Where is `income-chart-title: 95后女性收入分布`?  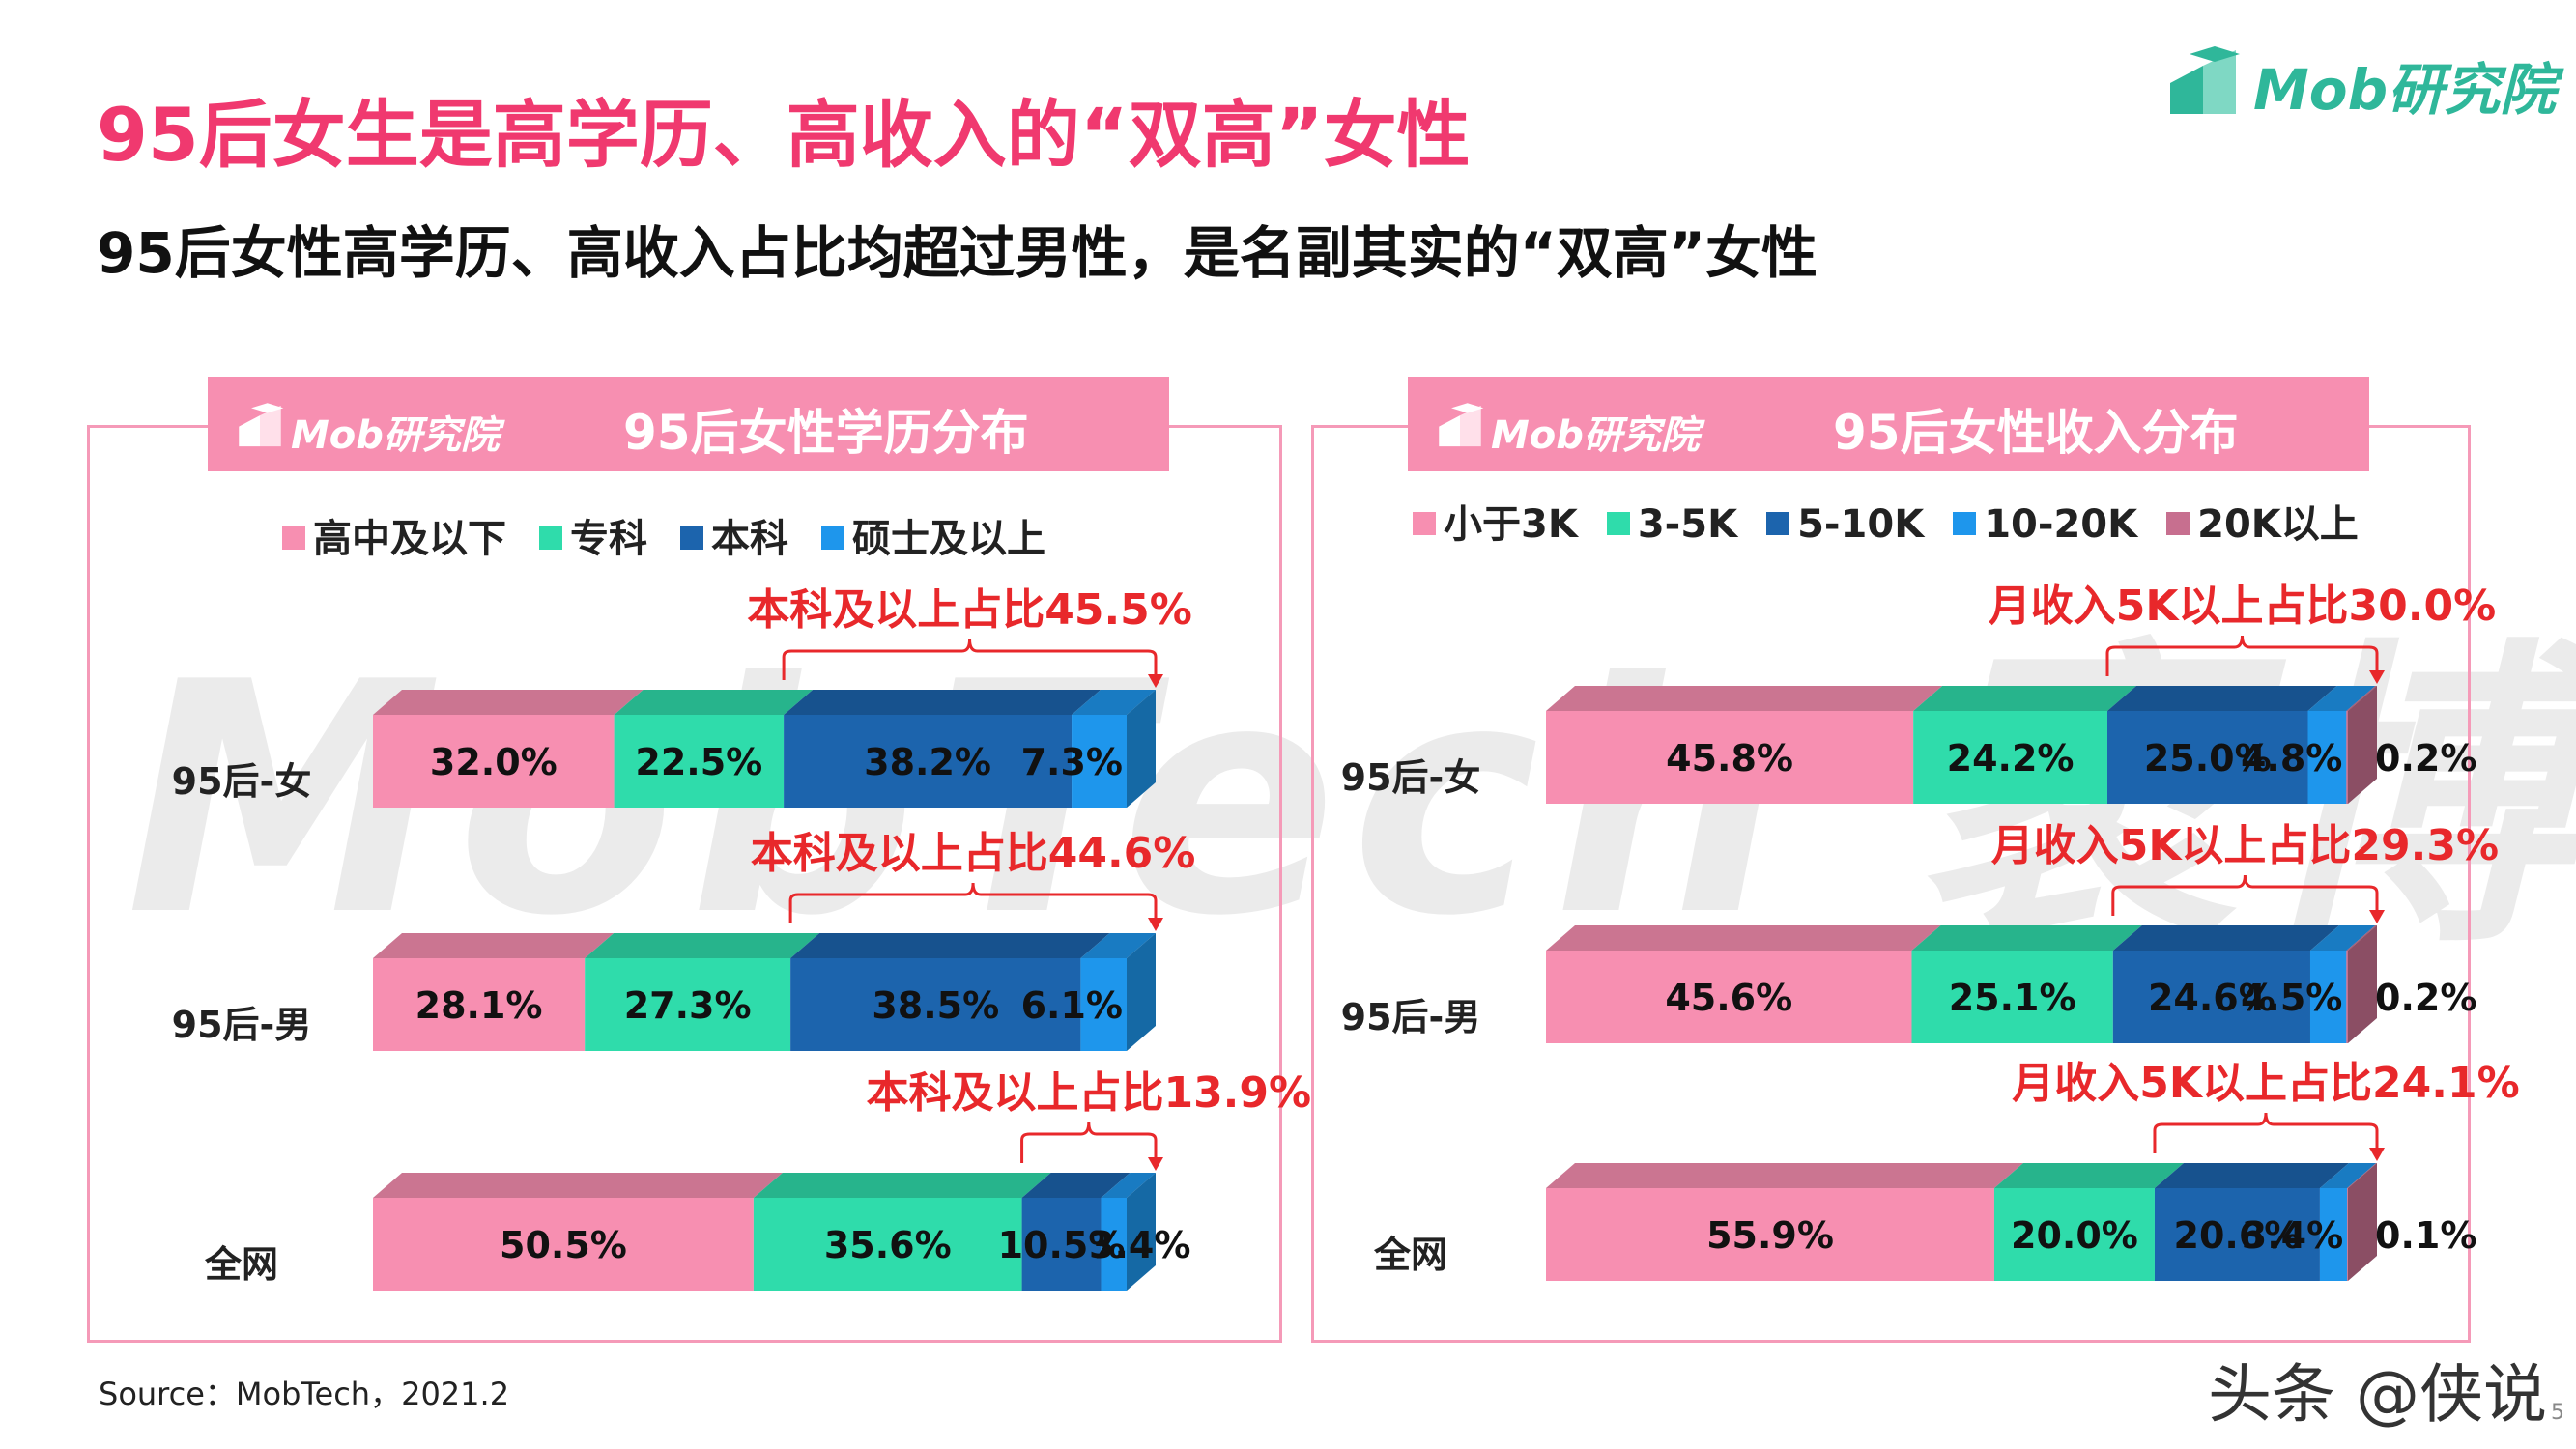 income-chart-title: 95后女性收入分布 is located at coordinates (2036, 433).